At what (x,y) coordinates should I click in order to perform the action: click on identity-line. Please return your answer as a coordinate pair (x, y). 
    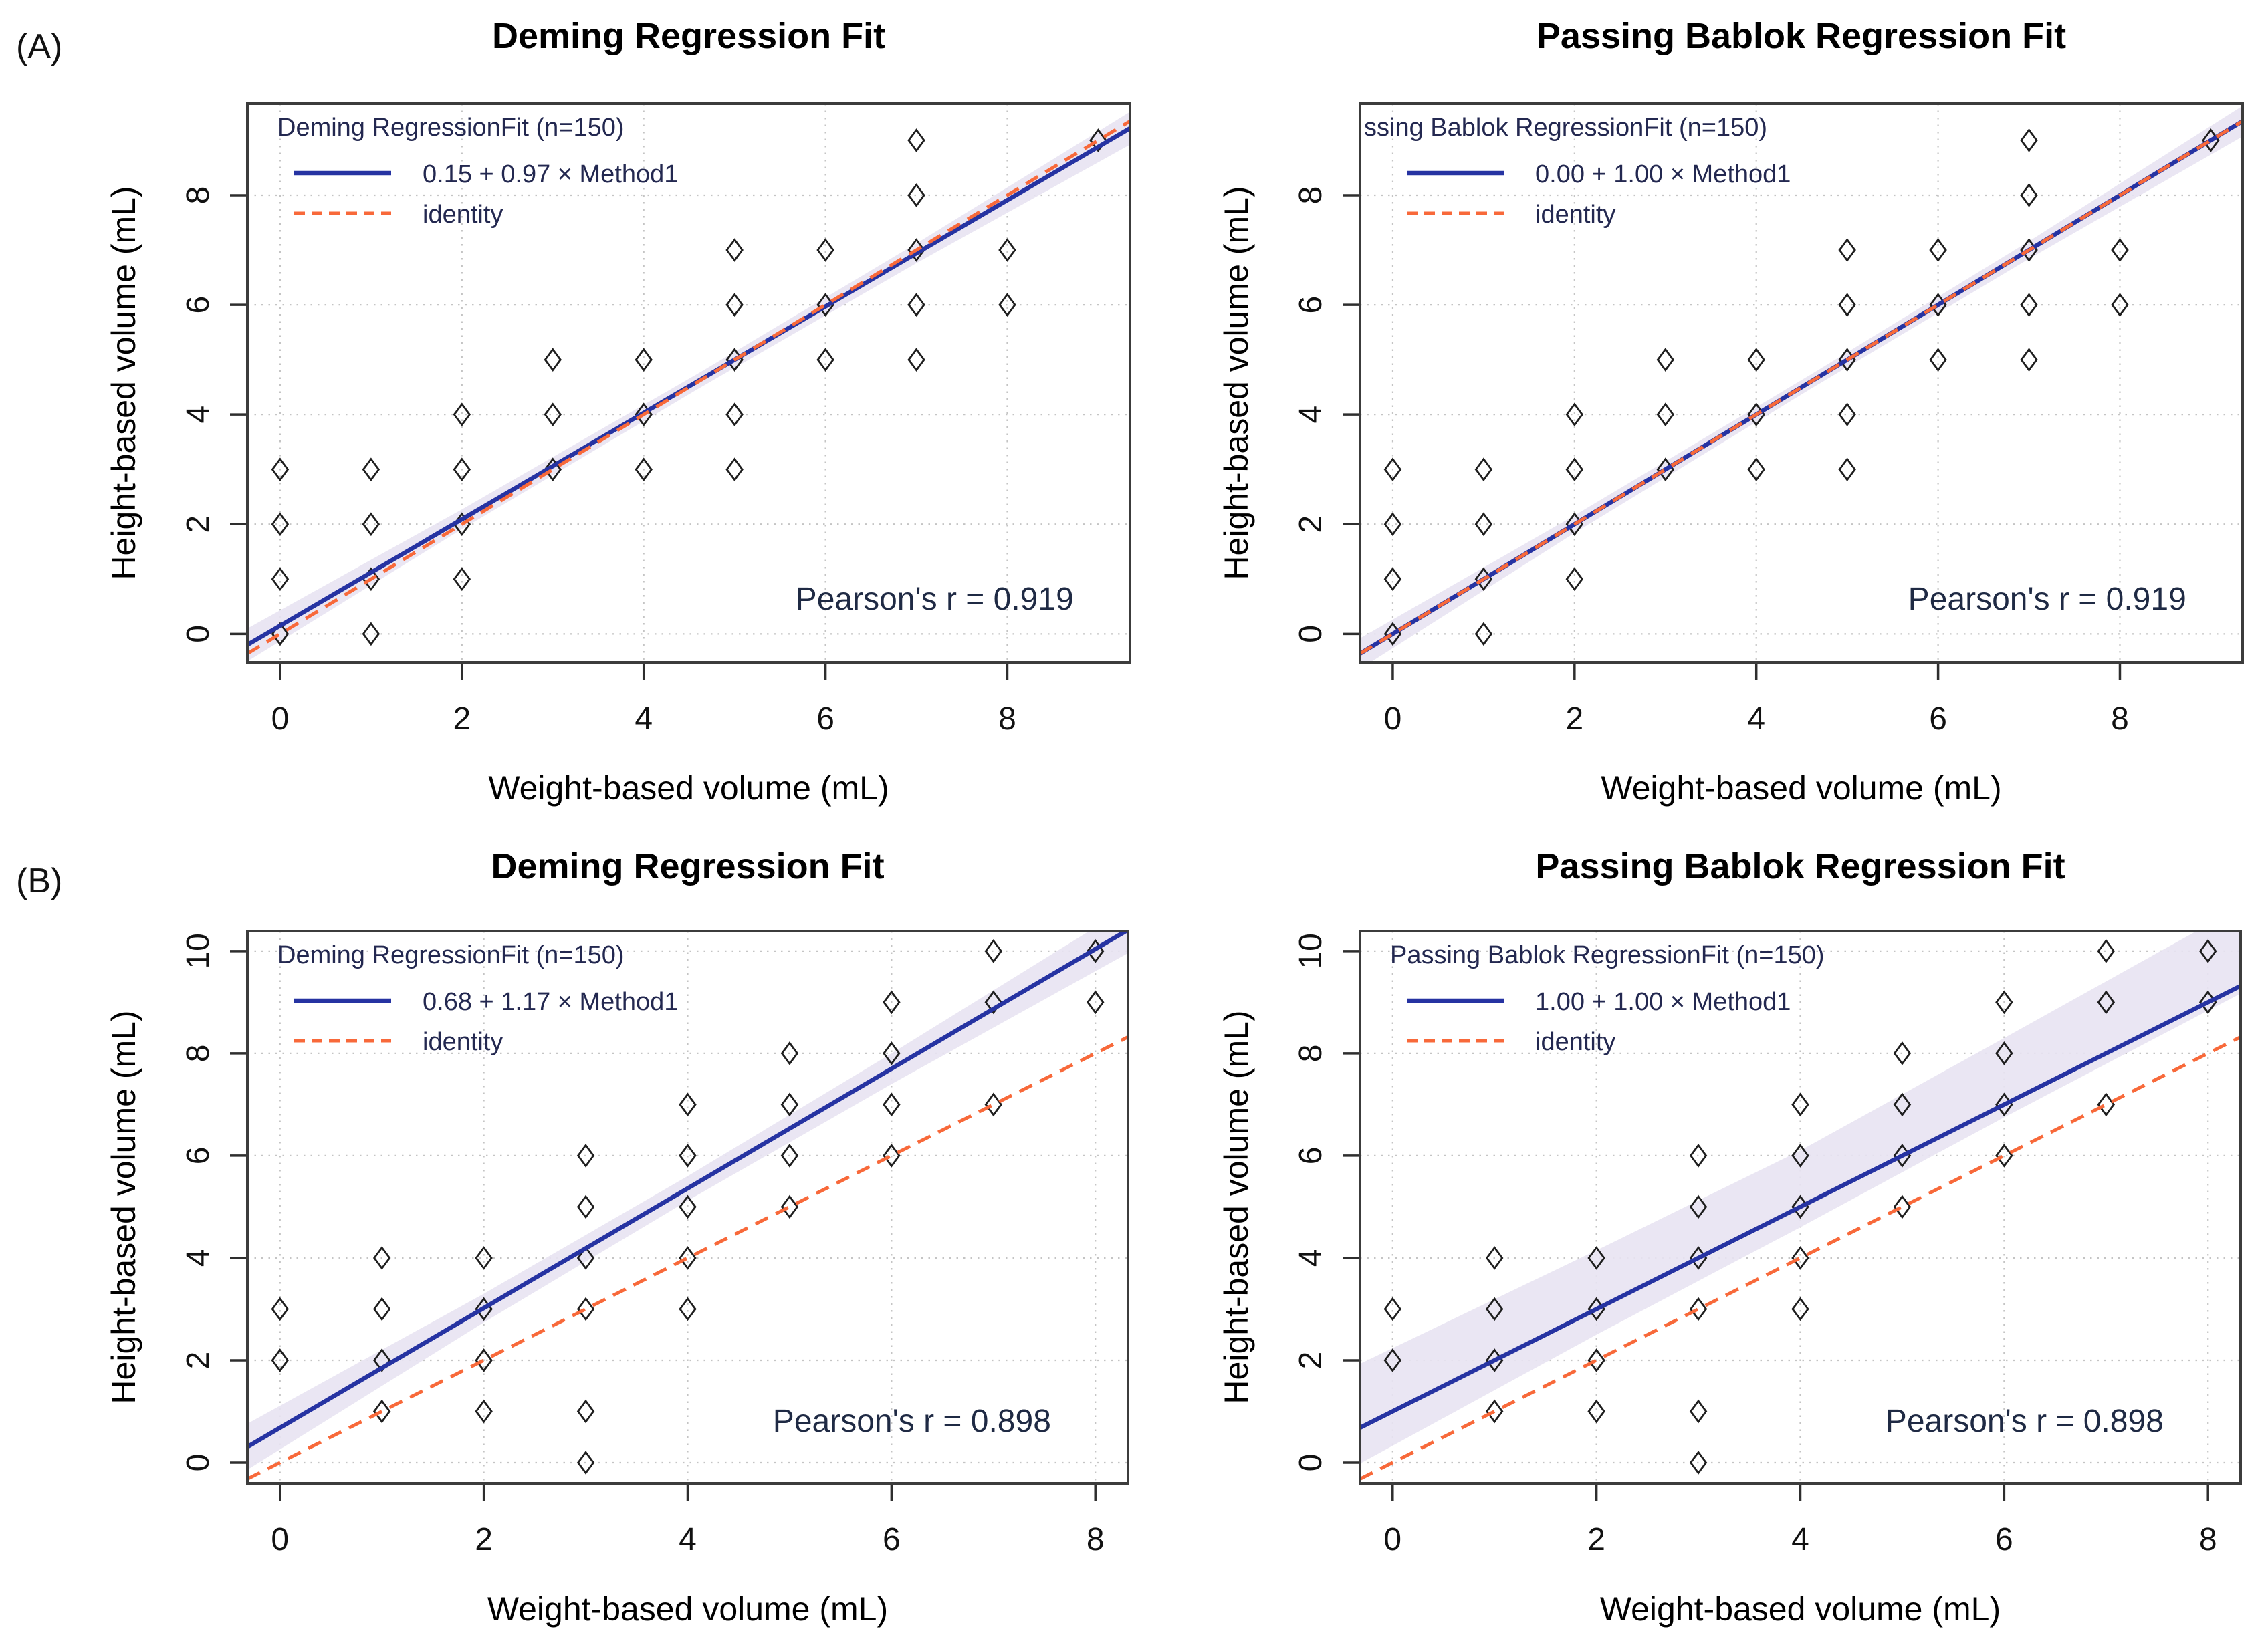
    Looking at the image, I should click on (687, 1258).